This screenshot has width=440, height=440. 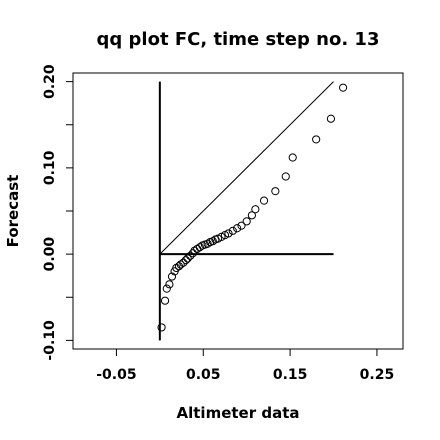 I want to click on x-axis: -0.05 0.05 0.15 0.25, so click(x=245, y=365).